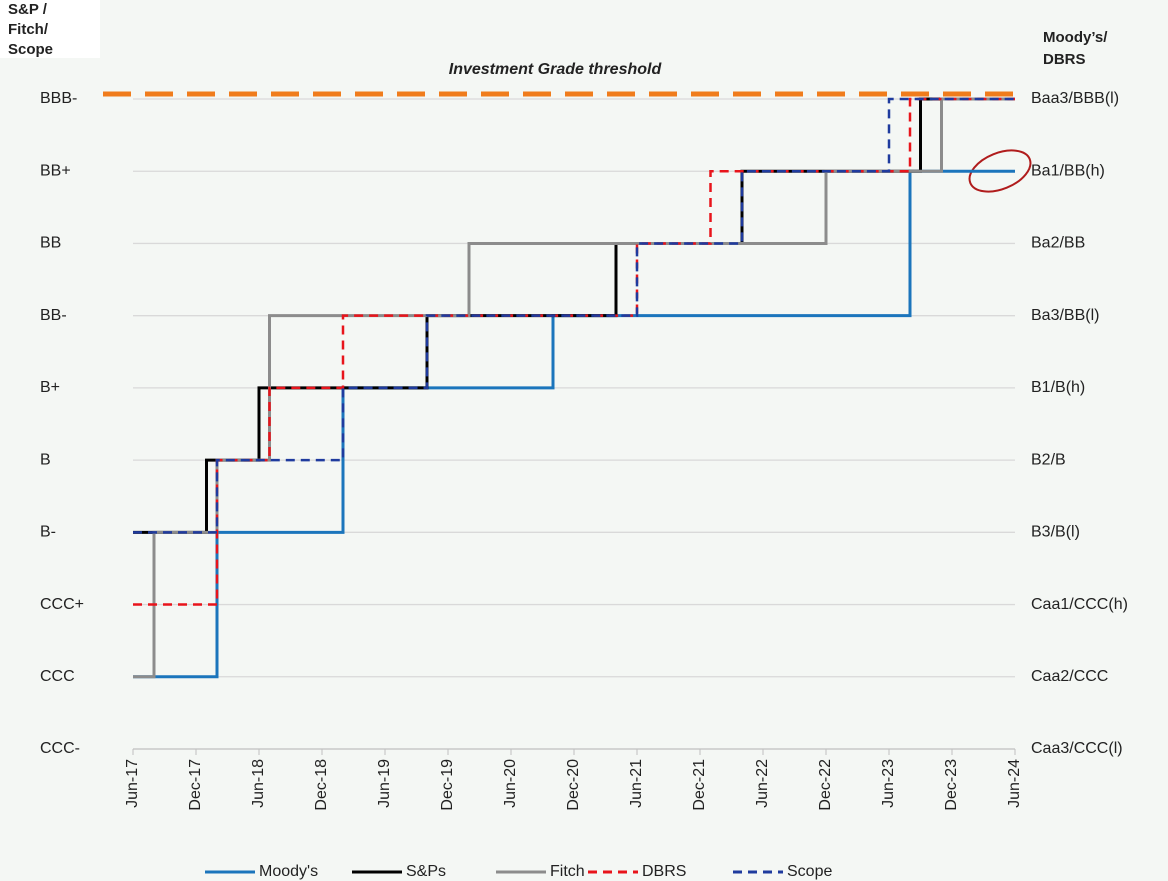 Image resolution: width=1168 pixels, height=881 pixels. What do you see at coordinates (48, 532) in the screenshot?
I see `y-tick-label: B-` at bounding box center [48, 532].